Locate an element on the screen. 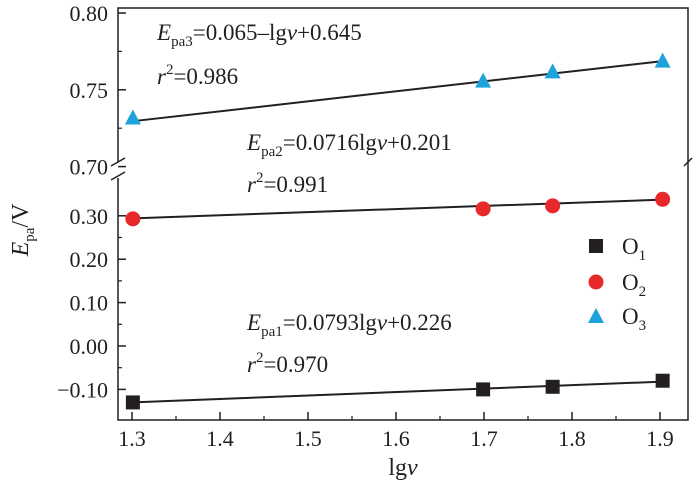 Image resolution: width=700 pixels, height=483 pixels. r-squared-1: r2=0.970 is located at coordinates (287, 363).